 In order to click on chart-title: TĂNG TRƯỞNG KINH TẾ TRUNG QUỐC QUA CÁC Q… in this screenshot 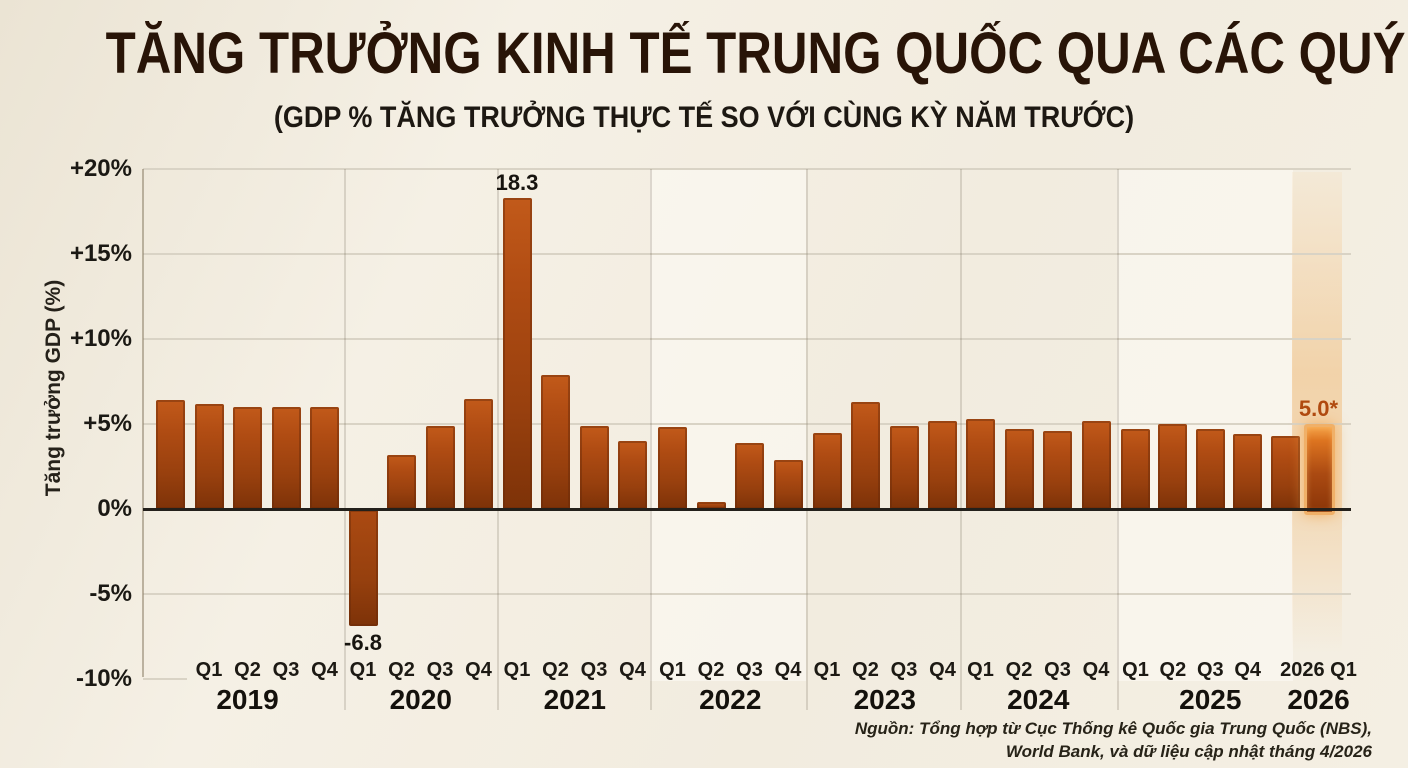, I will do `click(755, 53)`.